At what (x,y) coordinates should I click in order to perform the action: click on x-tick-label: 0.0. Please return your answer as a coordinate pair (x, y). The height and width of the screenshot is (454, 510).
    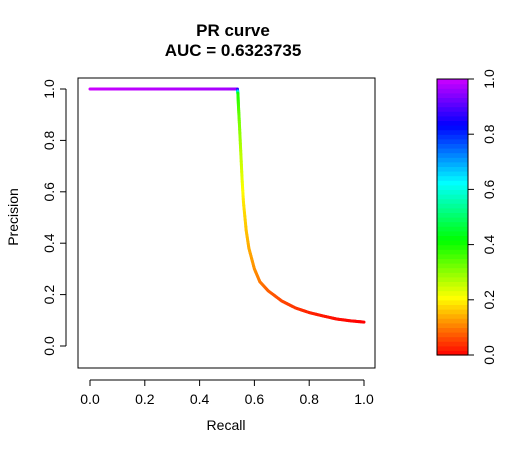
    Looking at the image, I should click on (90, 399).